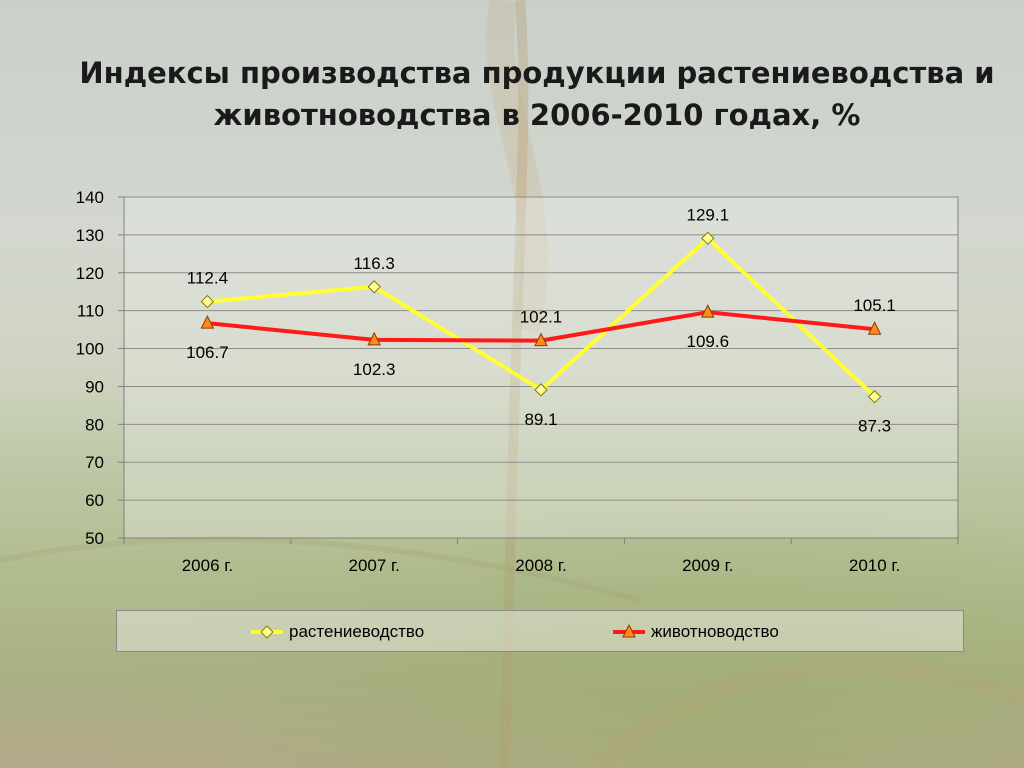 Image resolution: width=1024 pixels, height=768 pixels. What do you see at coordinates (374, 369) in the screenshot?
I see `data-label: 102.3` at bounding box center [374, 369].